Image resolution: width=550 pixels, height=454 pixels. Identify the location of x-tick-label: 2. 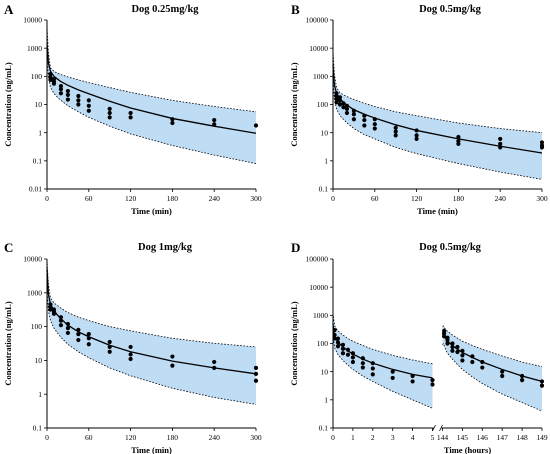
(373, 437).